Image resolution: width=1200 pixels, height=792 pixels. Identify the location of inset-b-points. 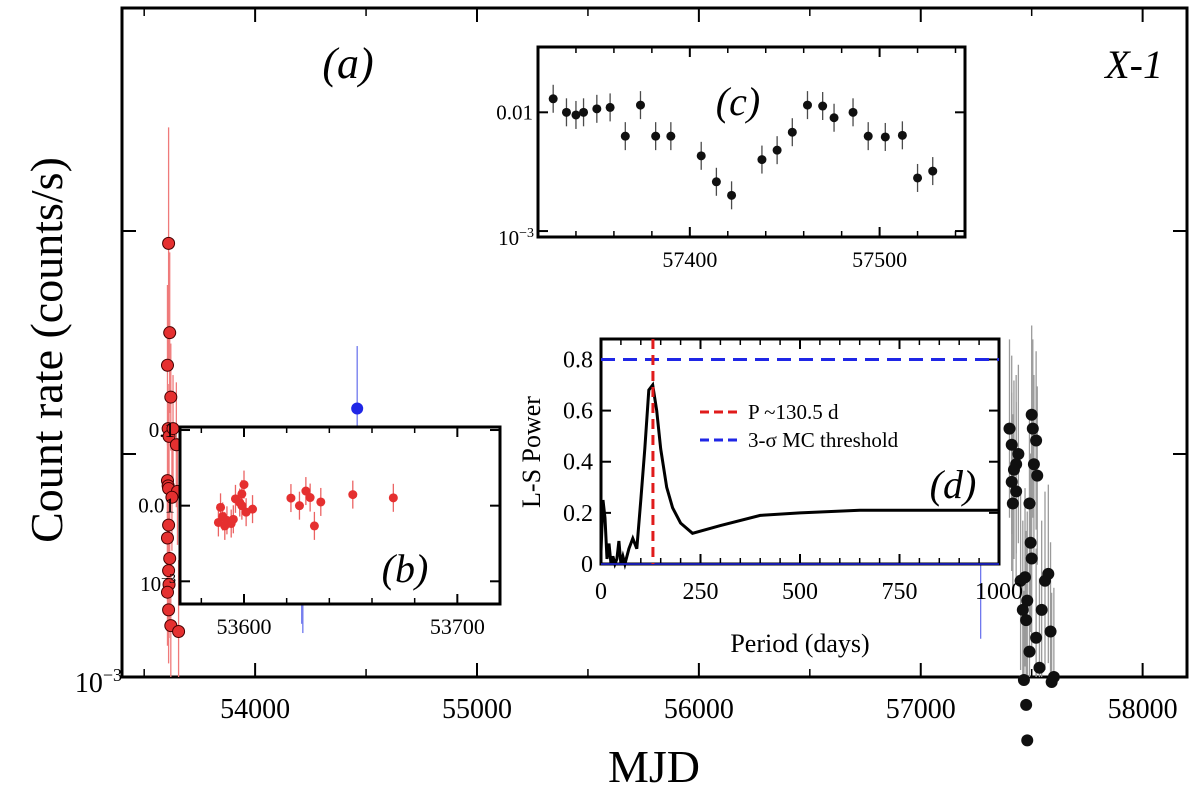
(305, 505).